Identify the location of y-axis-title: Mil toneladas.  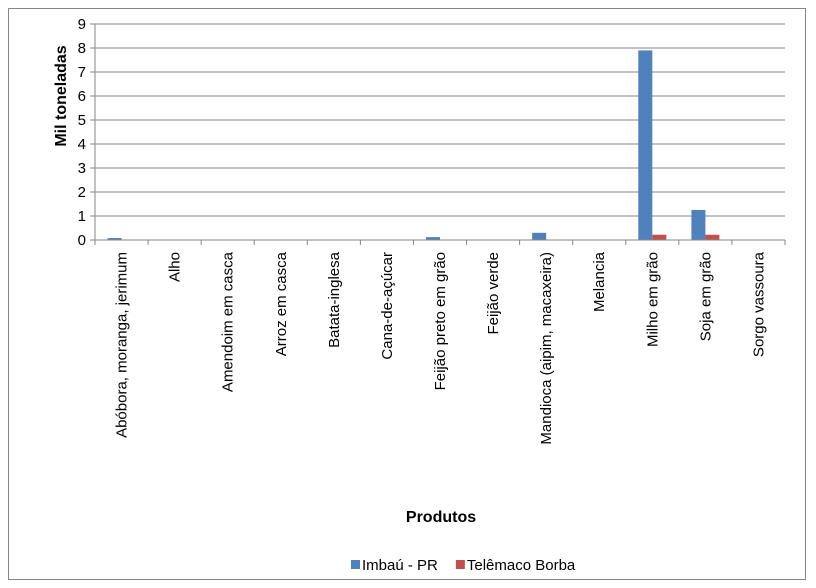
(61, 95).